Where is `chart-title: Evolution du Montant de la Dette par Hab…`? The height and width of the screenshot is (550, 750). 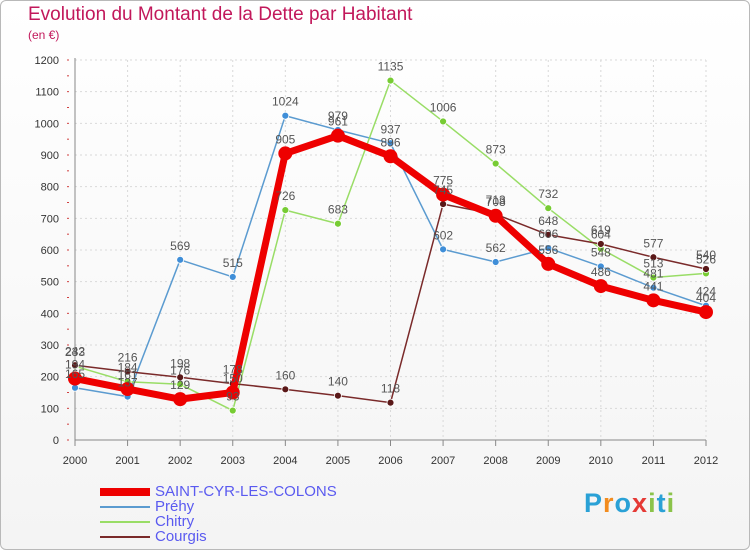 chart-title: Evolution du Montant de la Dette par Hab… is located at coordinates (220, 14).